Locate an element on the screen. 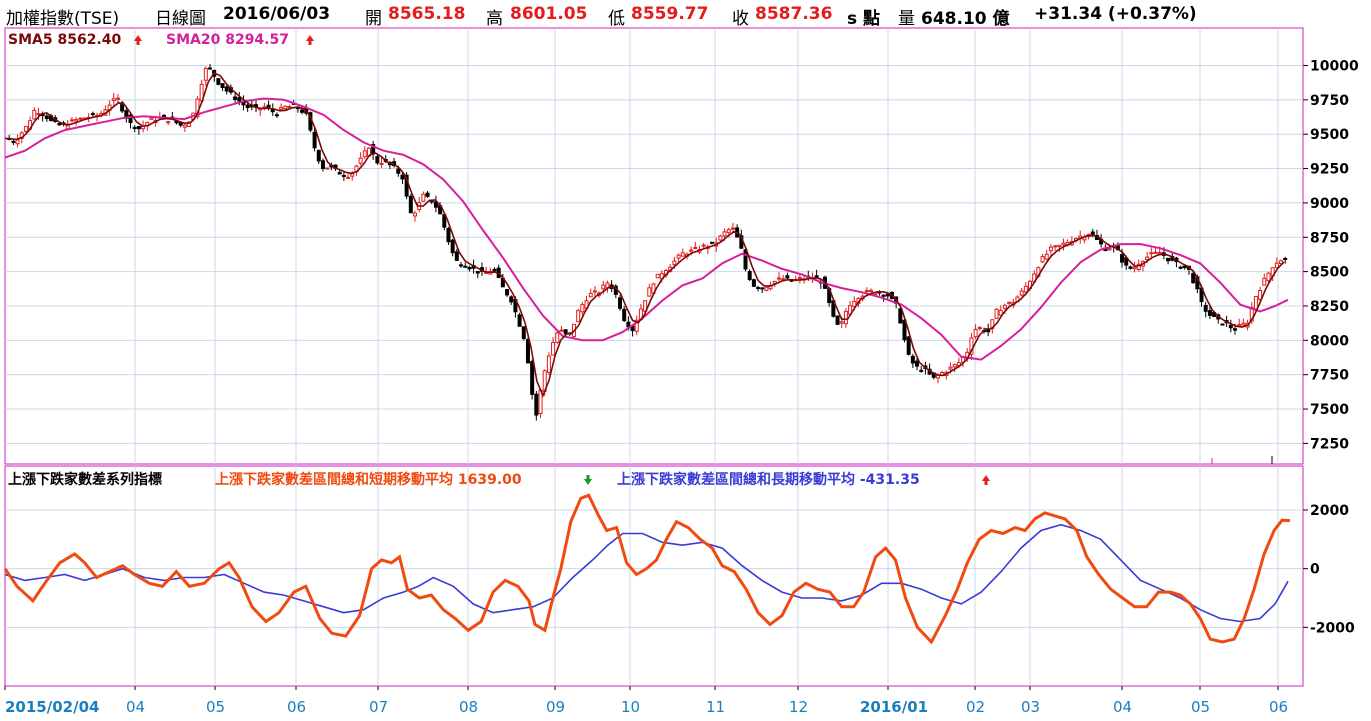 The height and width of the screenshot is (721, 1371). price-ytick-label: 8000 is located at coordinates (1329, 341).